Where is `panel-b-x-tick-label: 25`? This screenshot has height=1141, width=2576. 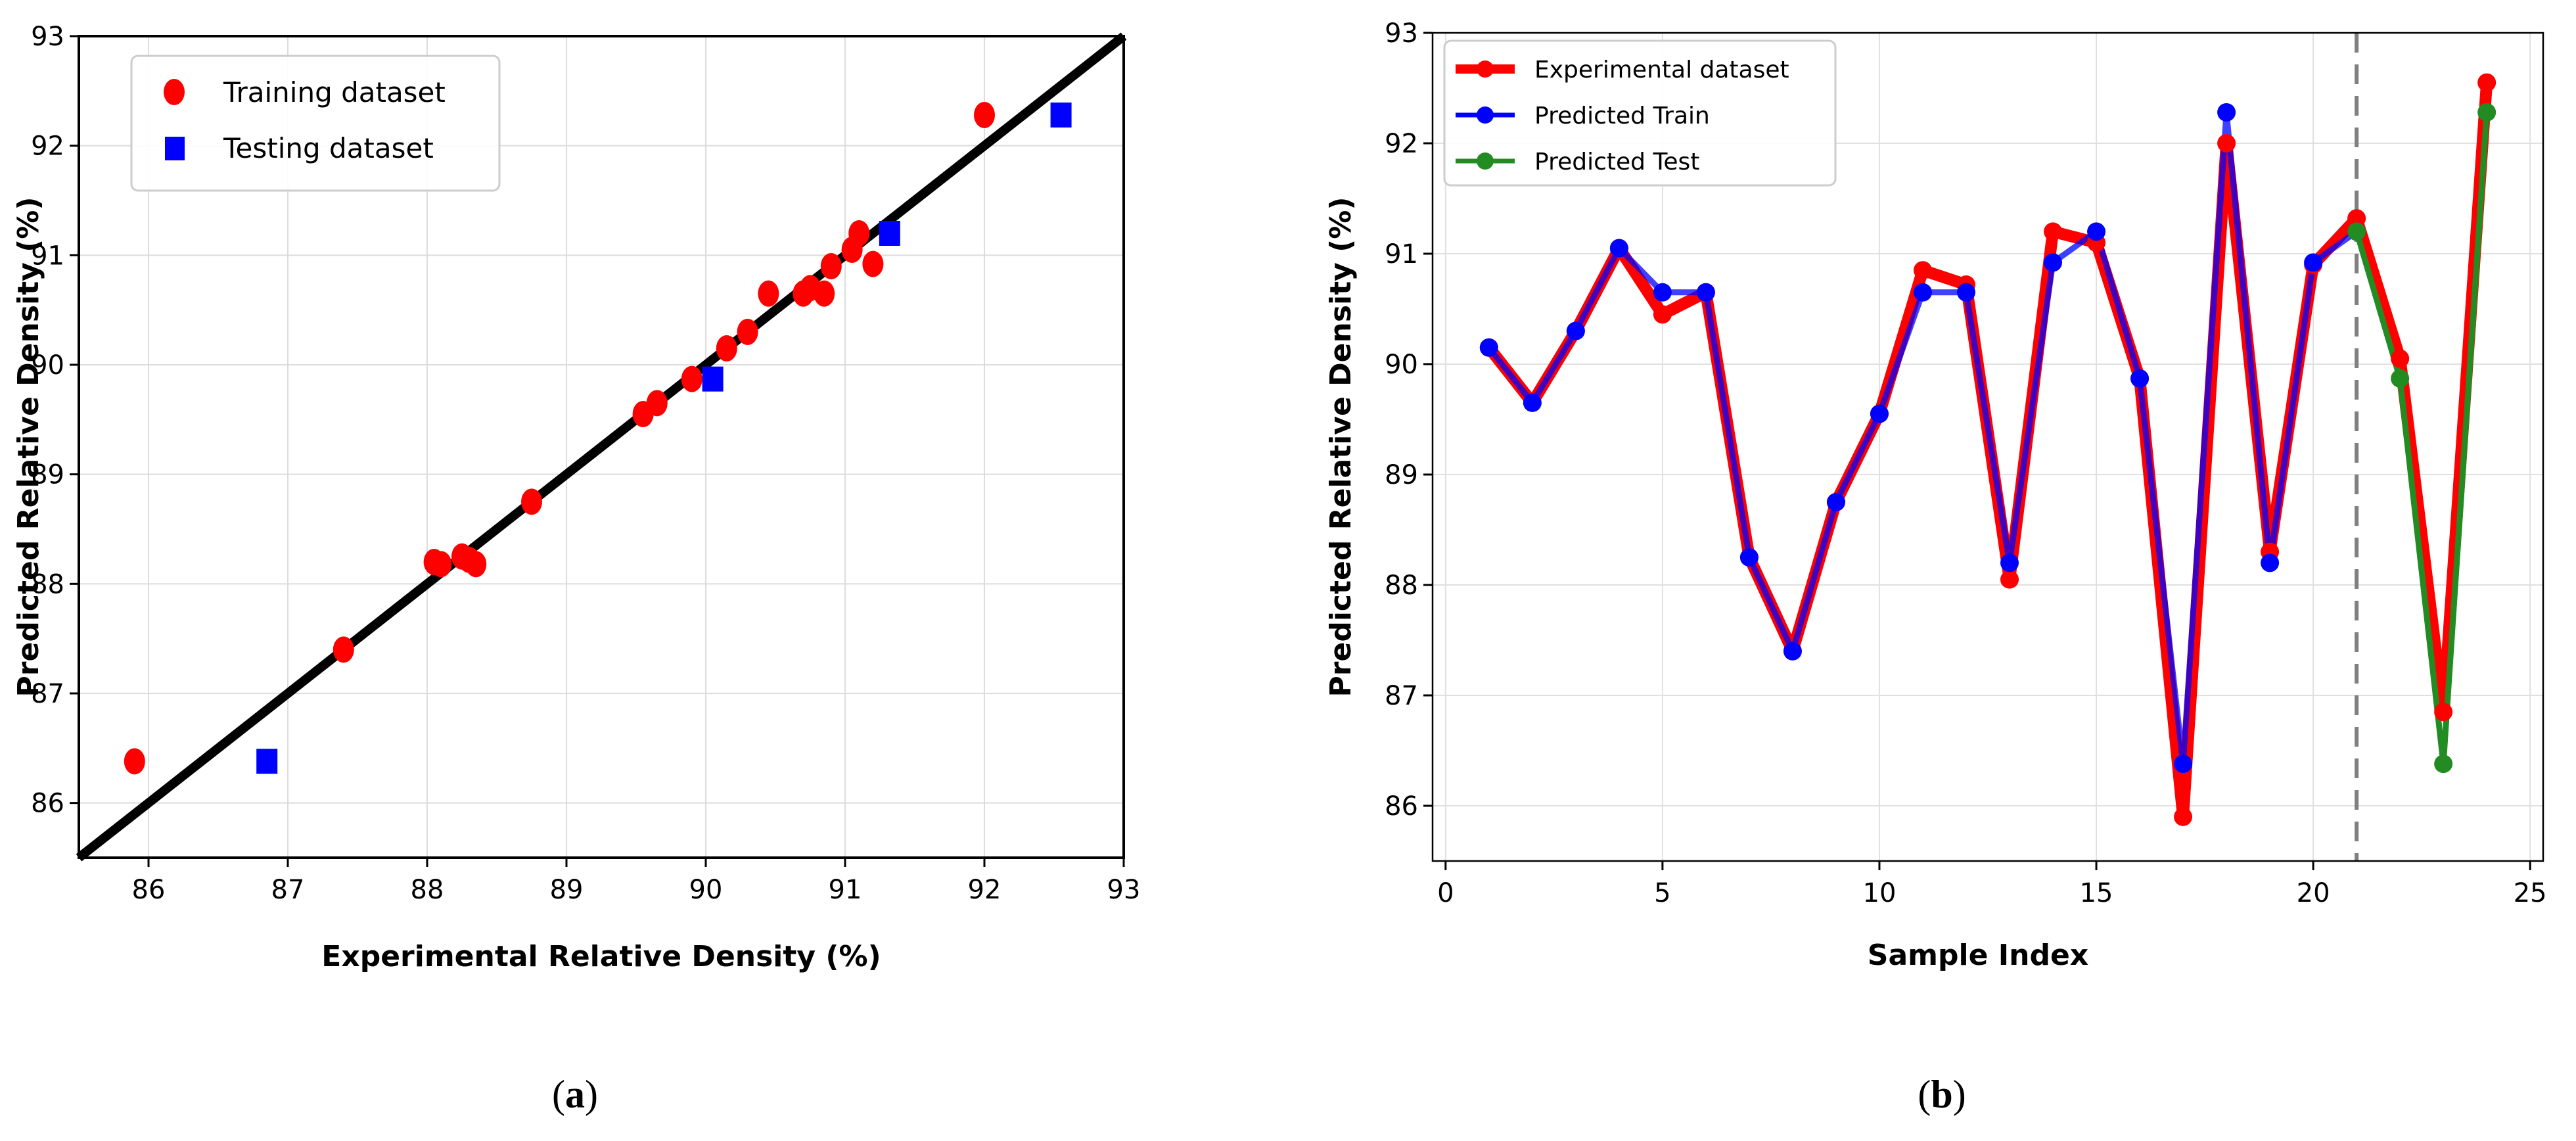
panel-b-x-tick-label: 25 is located at coordinates (2530, 893).